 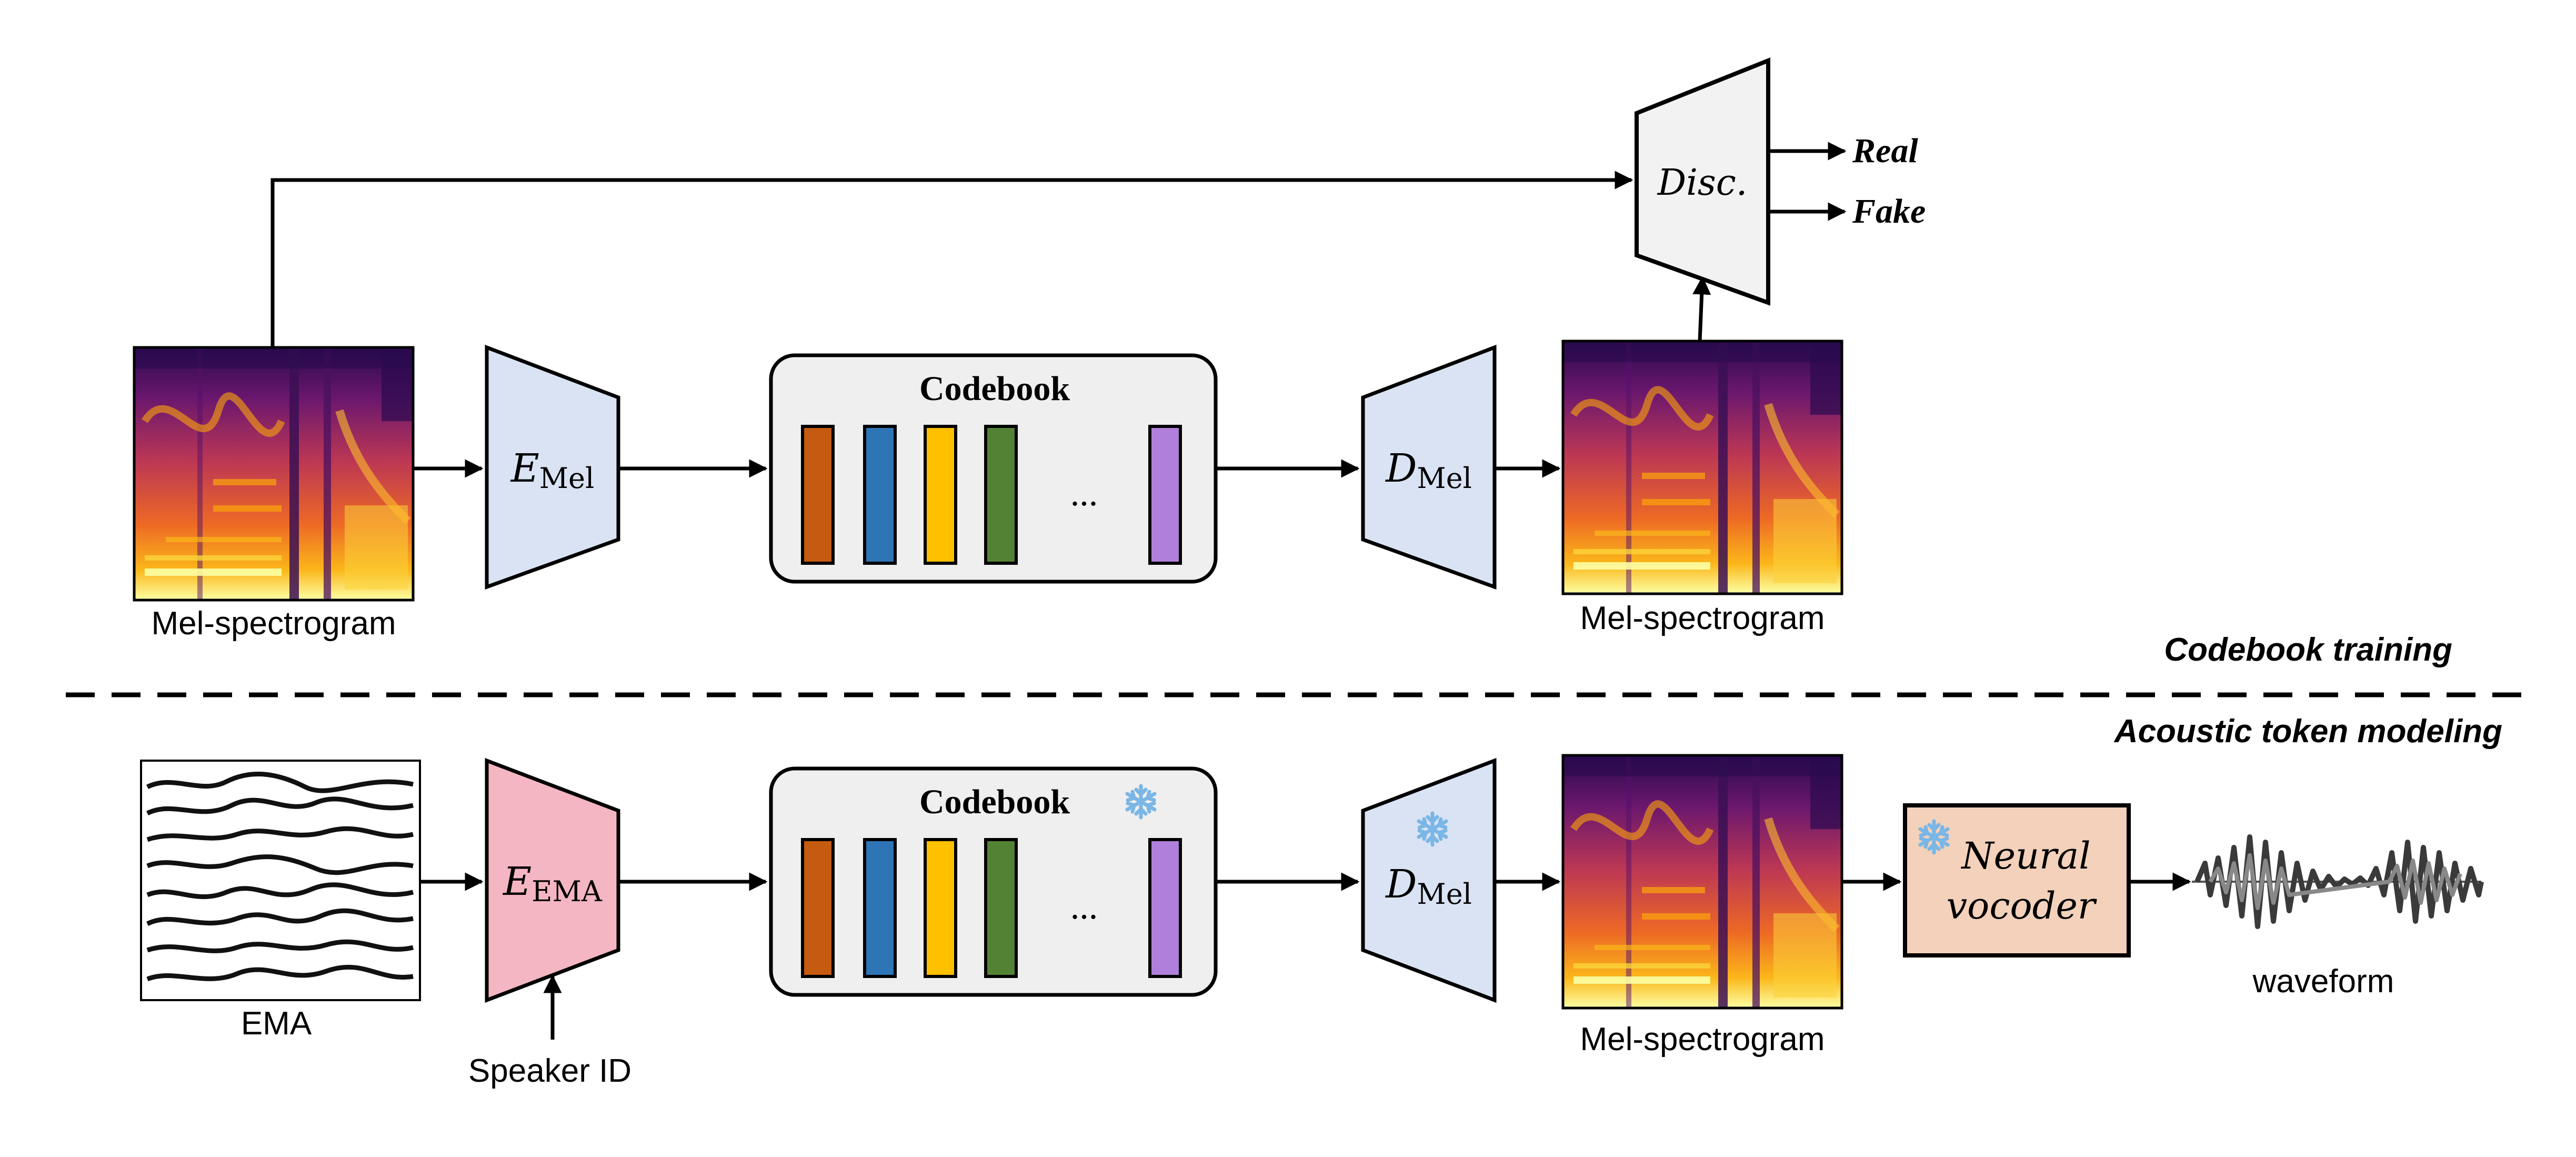 I want to click on top-output-label: Mel-spectrogram, so click(x=1702, y=618).